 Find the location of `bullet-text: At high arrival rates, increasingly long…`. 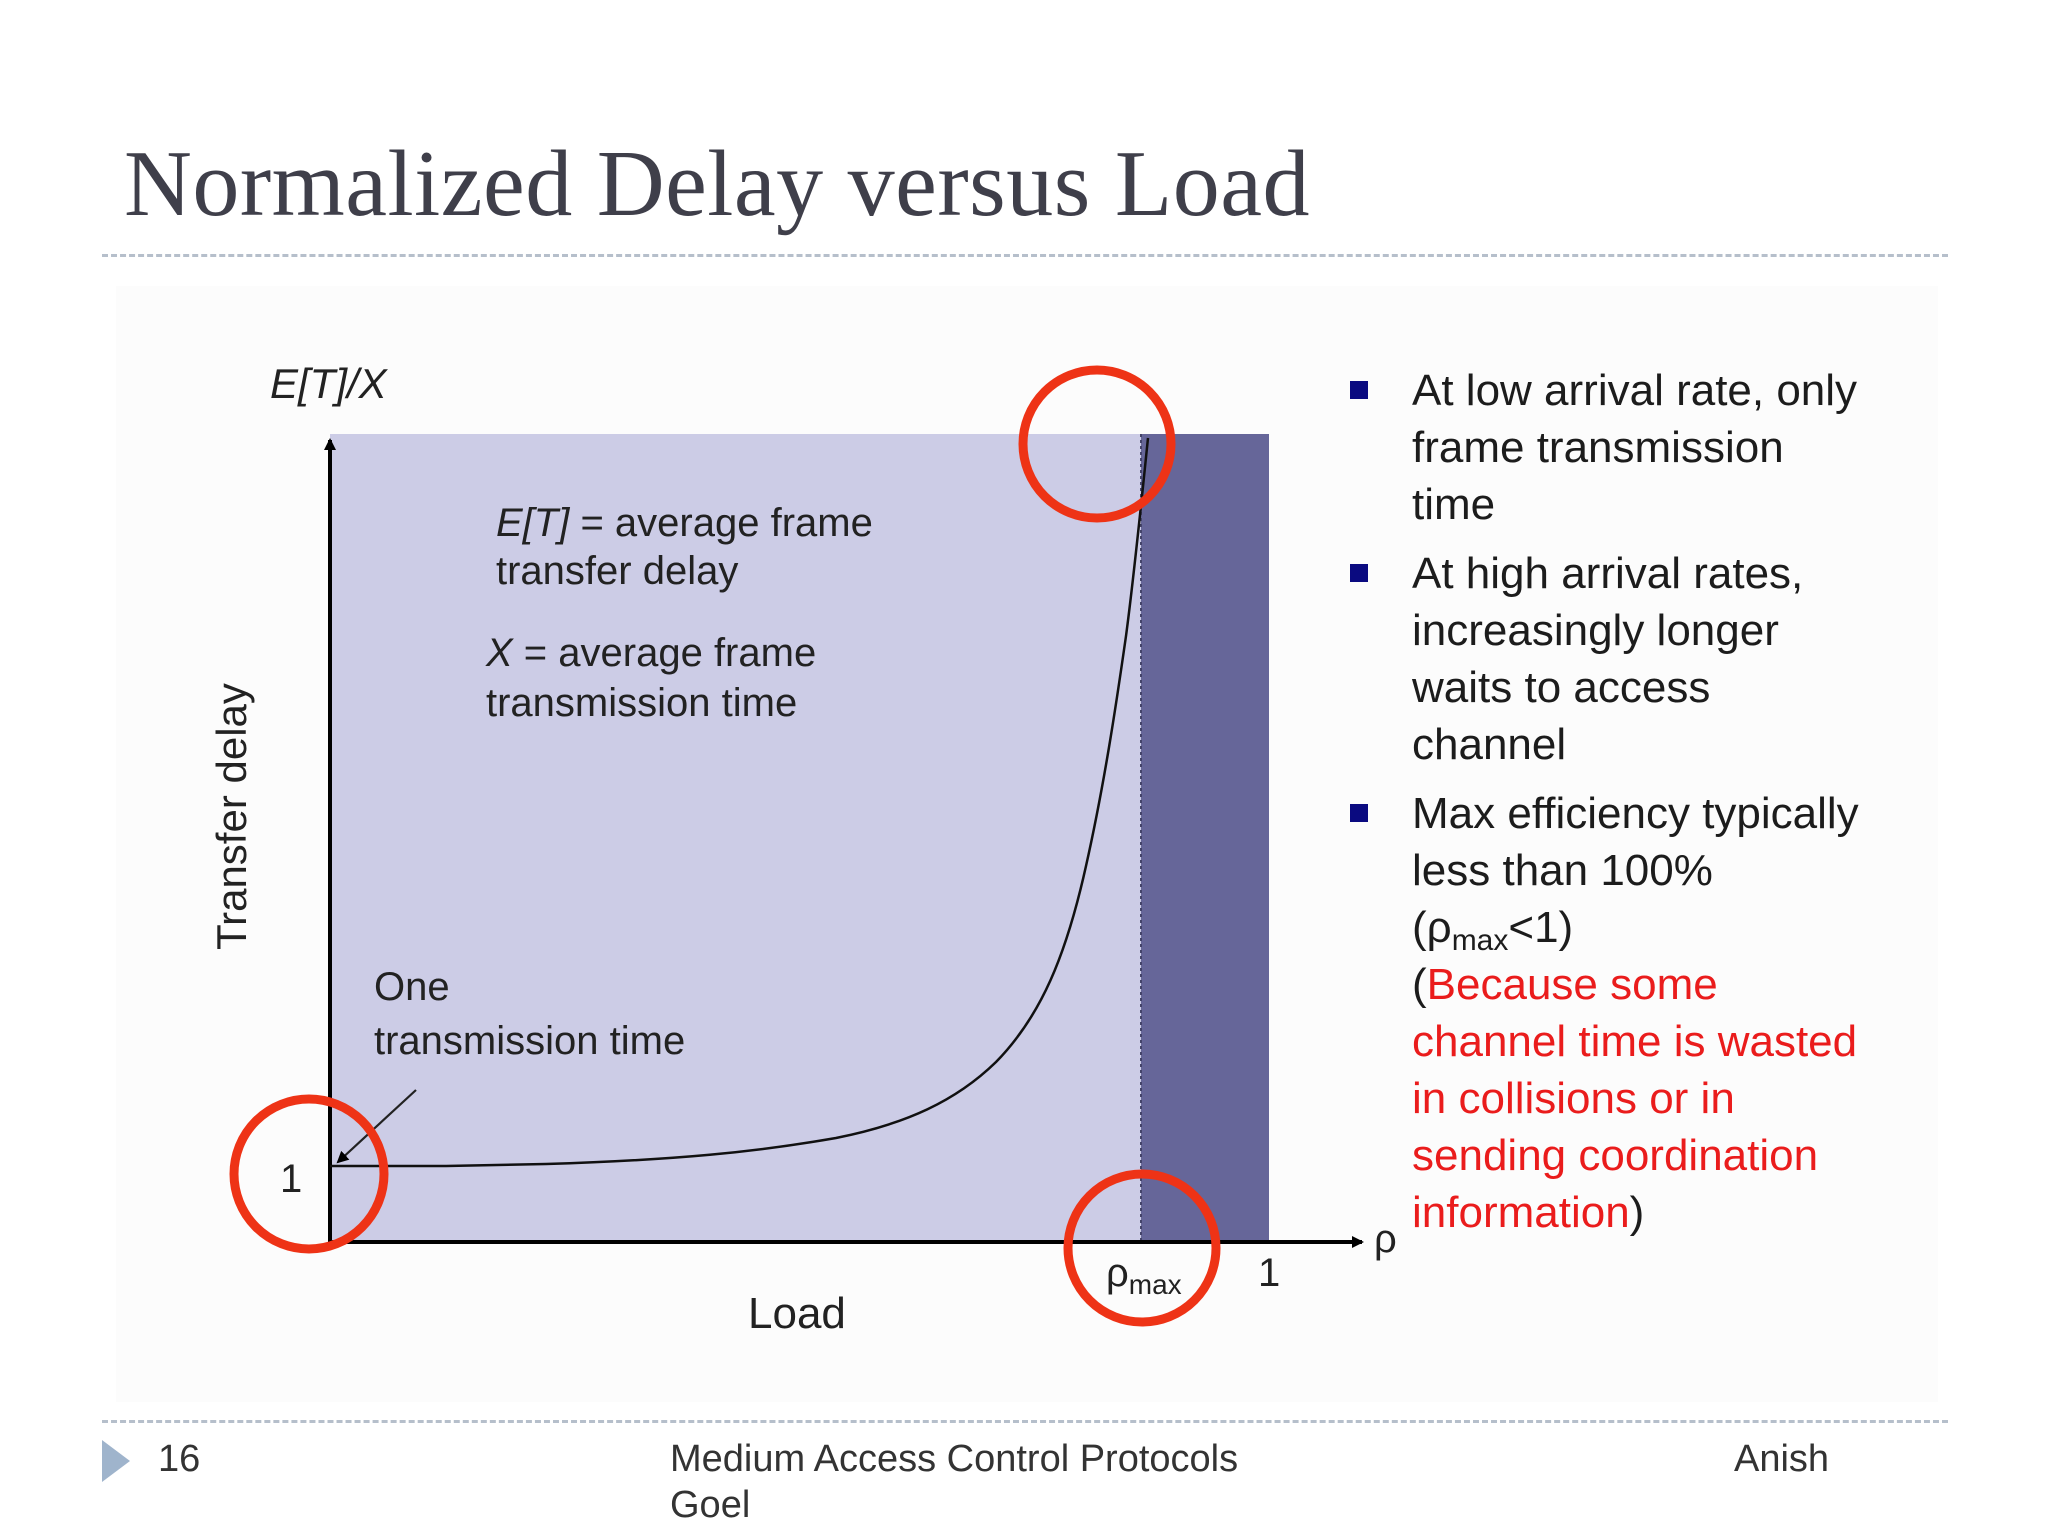

bullet-text: At high arrival rates, increasingly long… is located at coordinates (1608, 659).